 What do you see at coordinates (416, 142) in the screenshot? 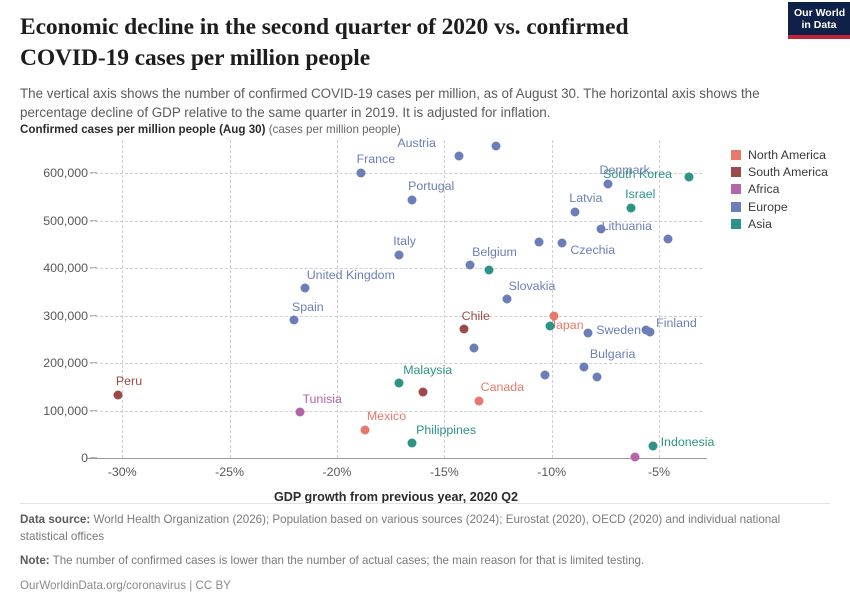
I see `data-point-label: Austria` at bounding box center [416, 142].